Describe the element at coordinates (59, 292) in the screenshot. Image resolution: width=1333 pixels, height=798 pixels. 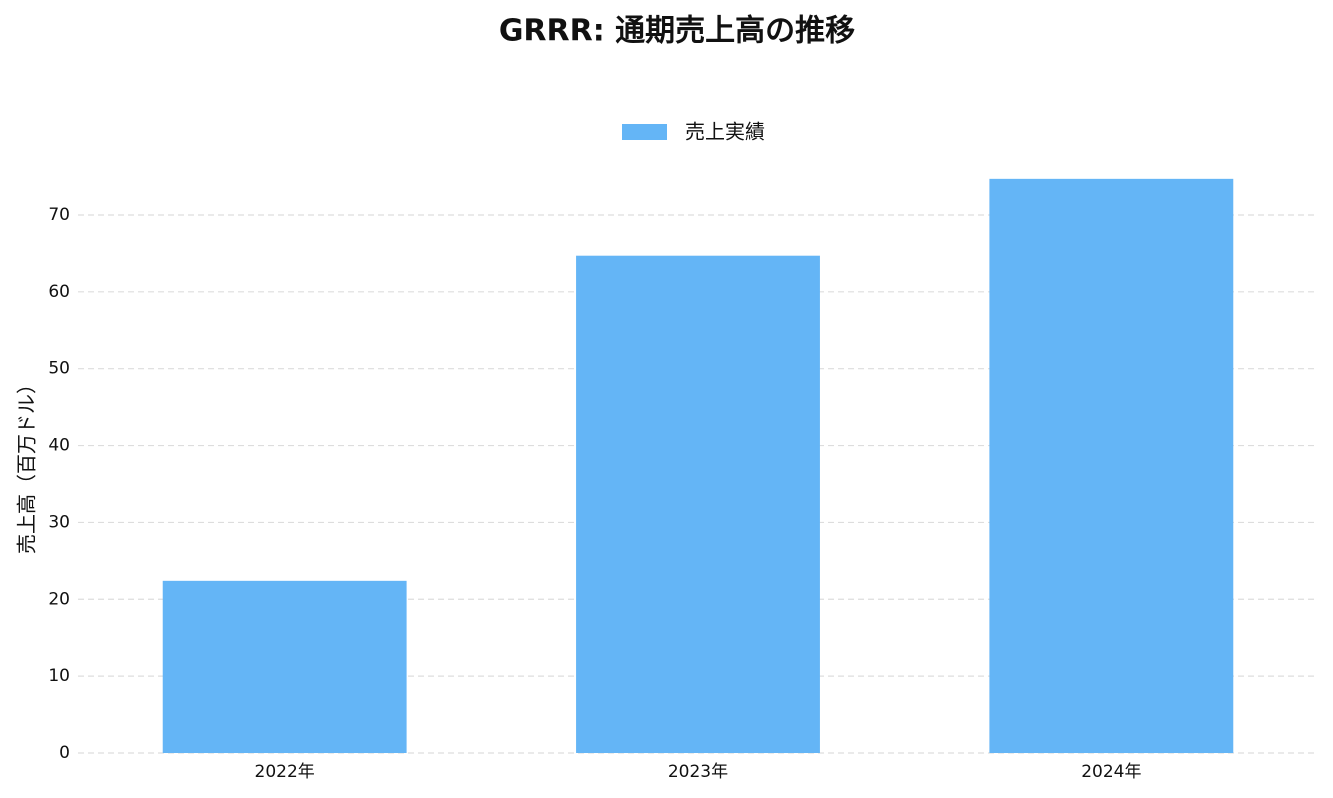
I see `y-tick-label: 60` at that location.